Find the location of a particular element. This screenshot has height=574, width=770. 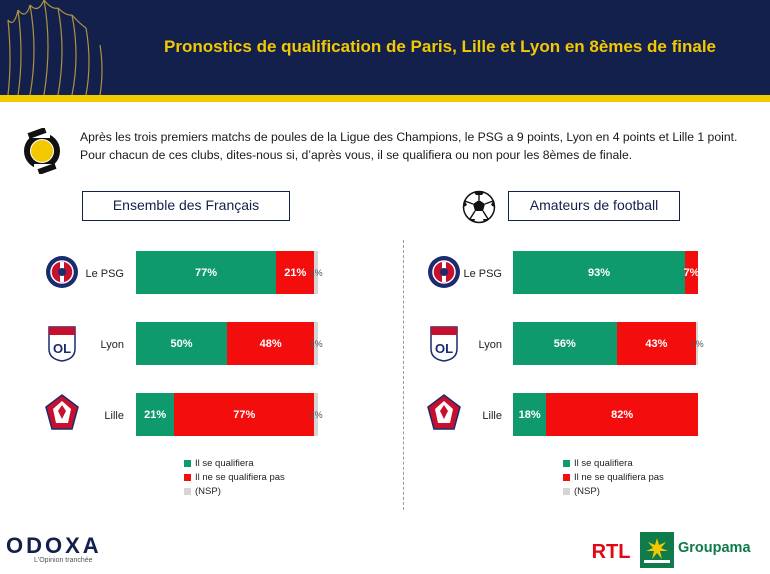

groupama-wordmark: Groupama is located at coordinates (714, 548).